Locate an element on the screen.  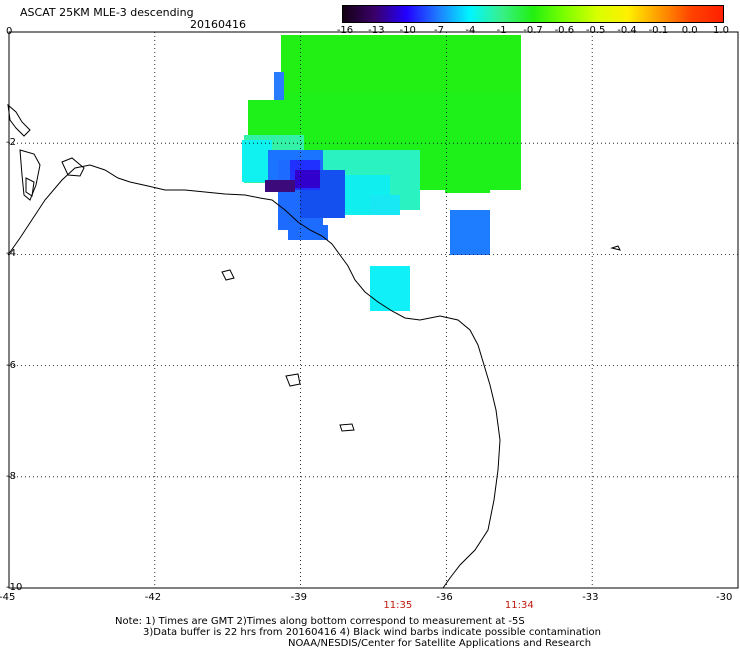
colorbar-tick-label: -13 is located at coordinates (376, 30).